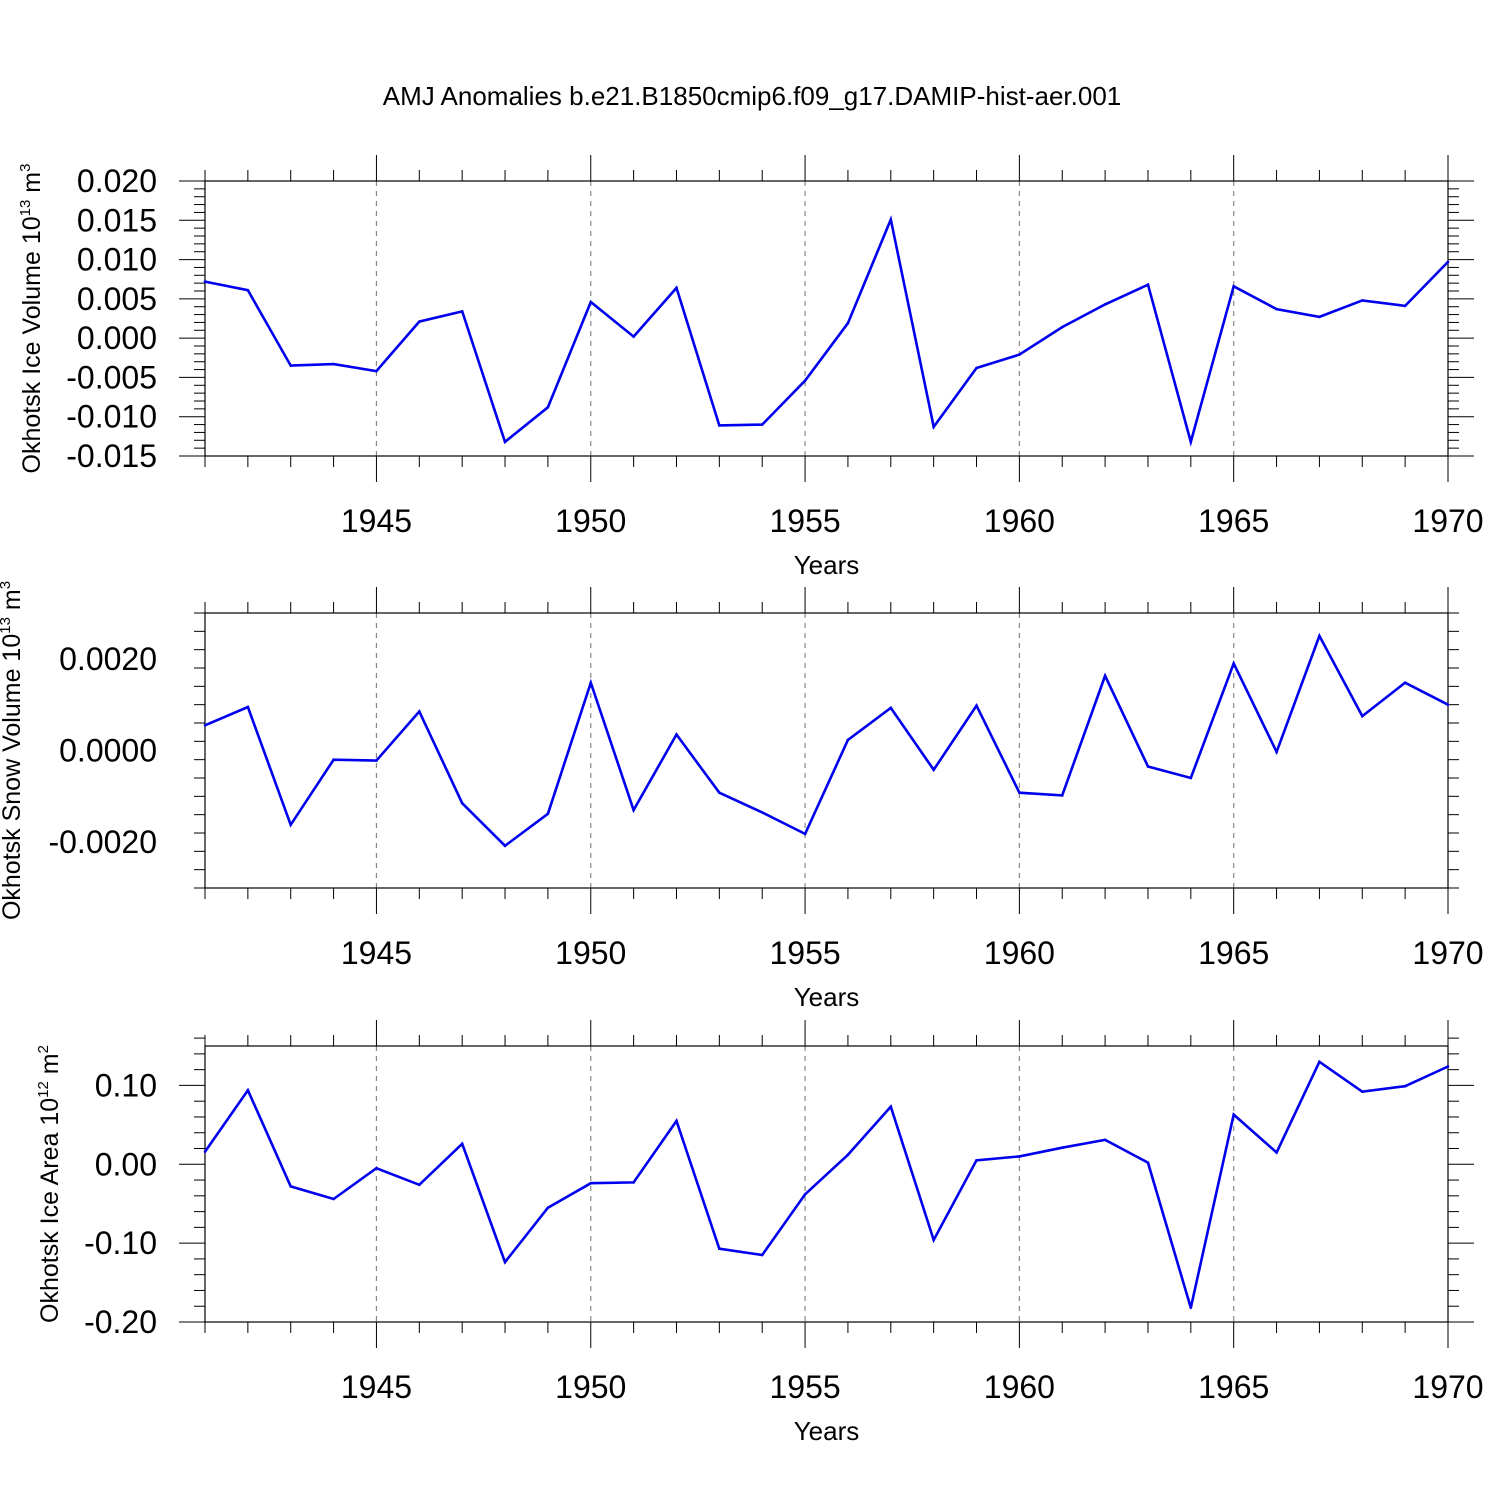 The width and height of the screenshot is (1500, 1500). I want to click on data-point-snow-volume-1955, so click(805, 834).